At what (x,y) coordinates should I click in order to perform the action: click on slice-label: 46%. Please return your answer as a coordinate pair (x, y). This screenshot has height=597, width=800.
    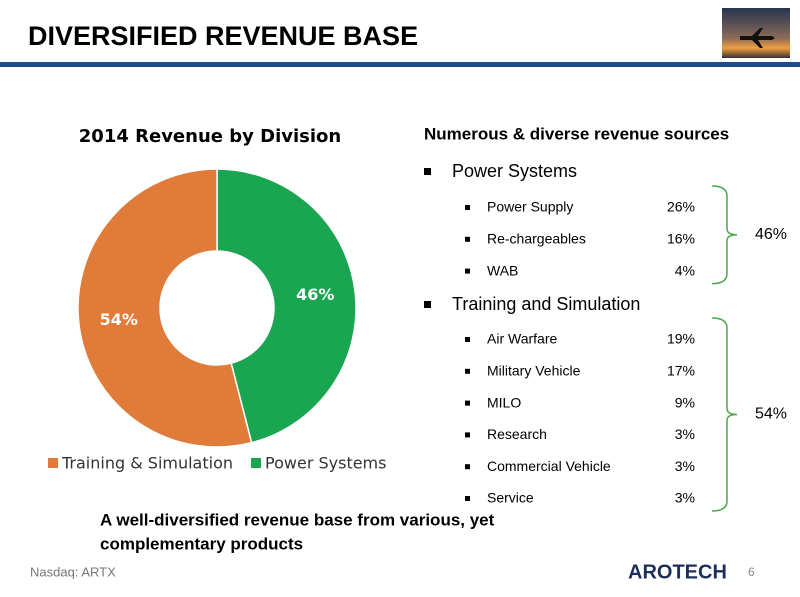
    Looking at the image, I should click on (315, 294).